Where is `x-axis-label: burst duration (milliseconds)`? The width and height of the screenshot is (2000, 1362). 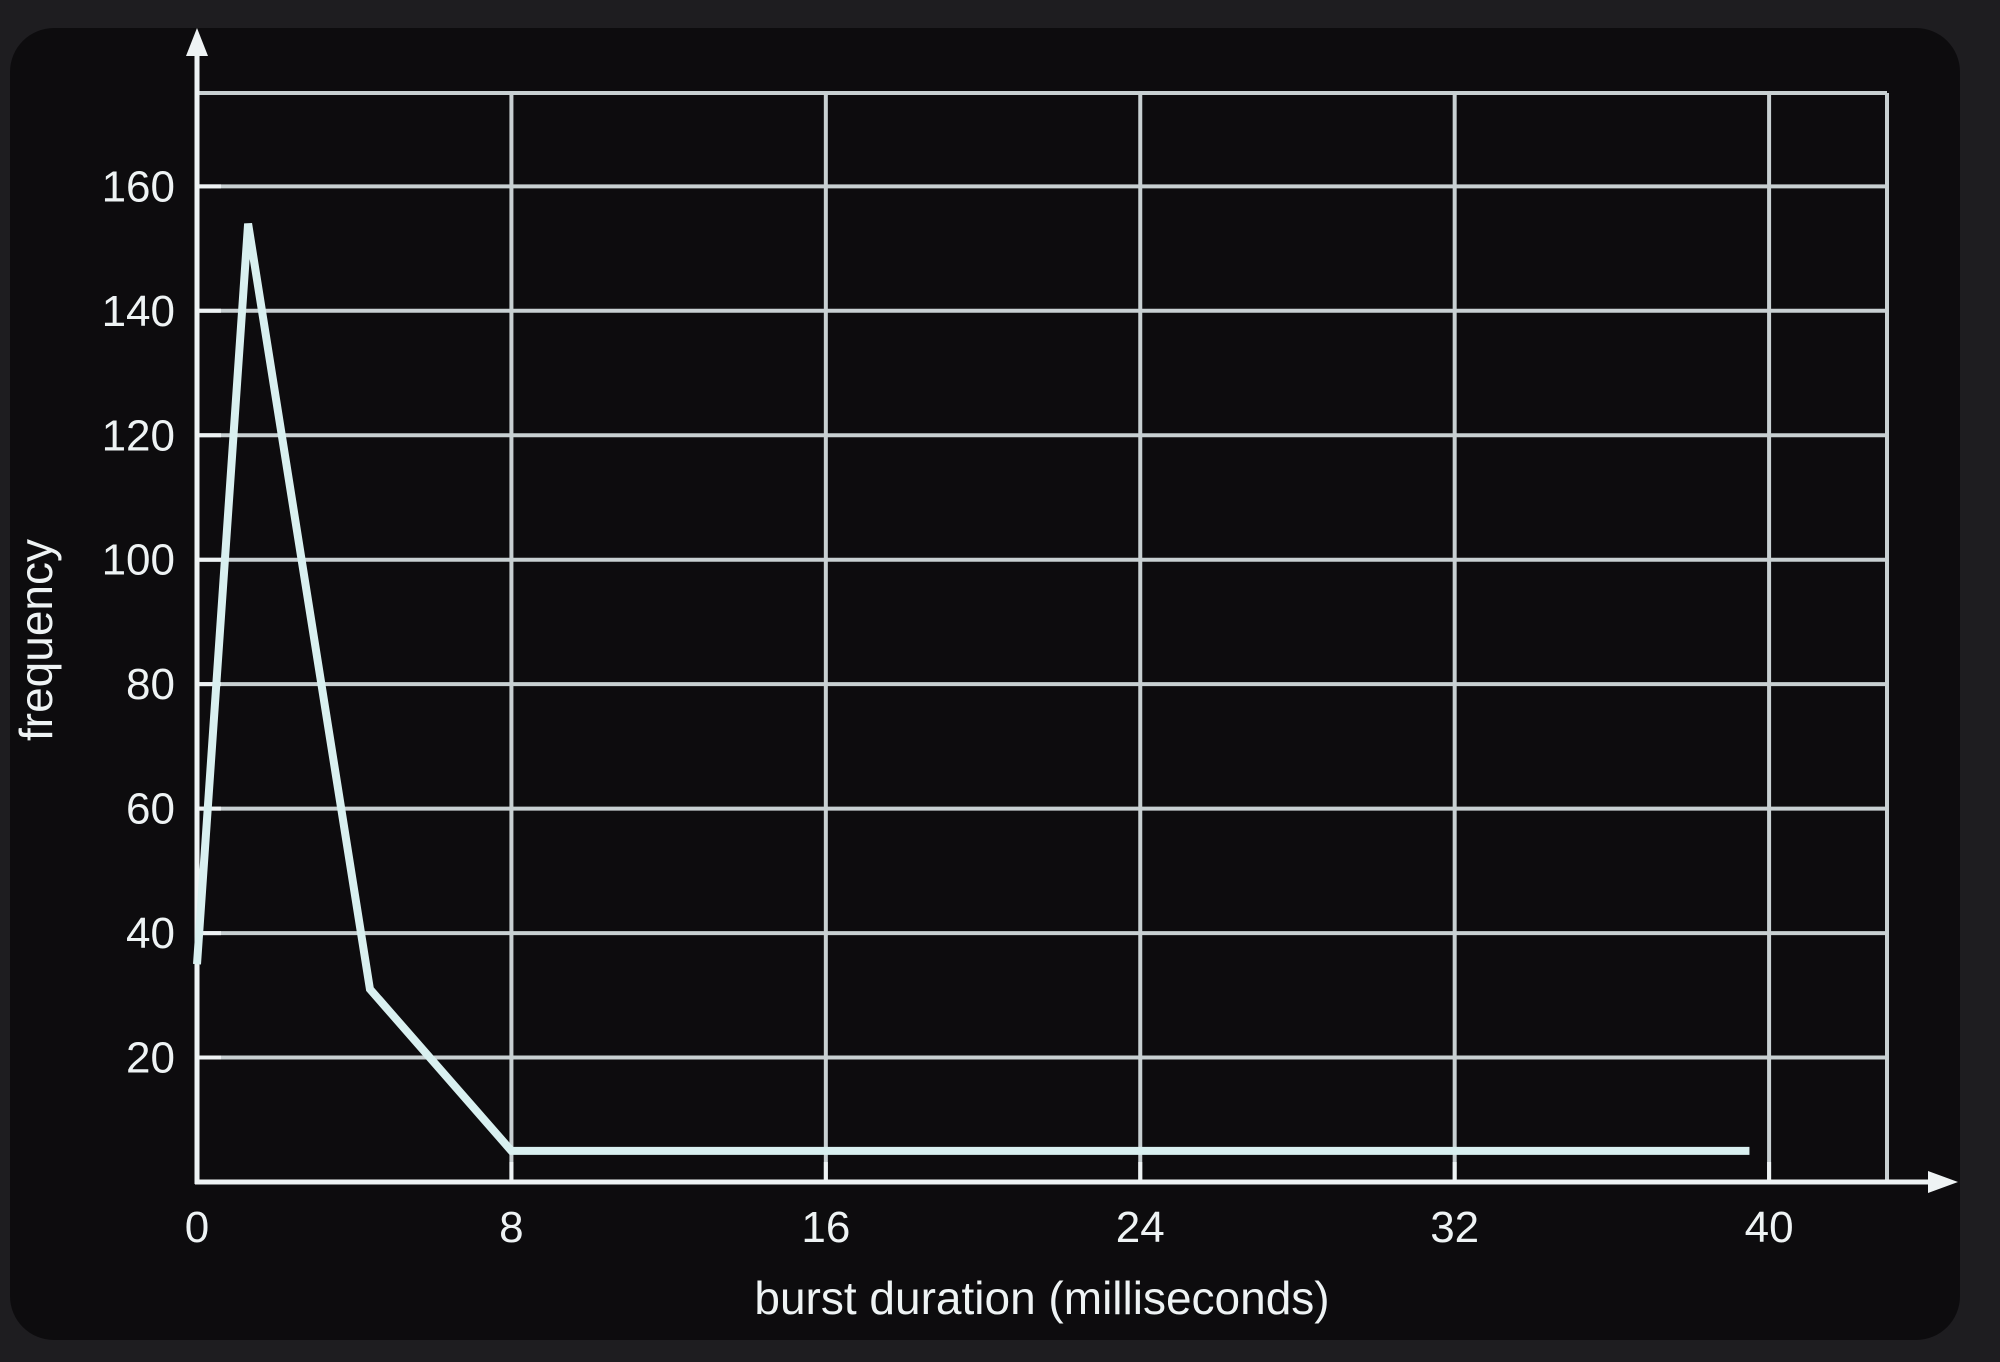
x-axis-label: burst duration (milliseconds) is located at coordinates (1041, 1298).